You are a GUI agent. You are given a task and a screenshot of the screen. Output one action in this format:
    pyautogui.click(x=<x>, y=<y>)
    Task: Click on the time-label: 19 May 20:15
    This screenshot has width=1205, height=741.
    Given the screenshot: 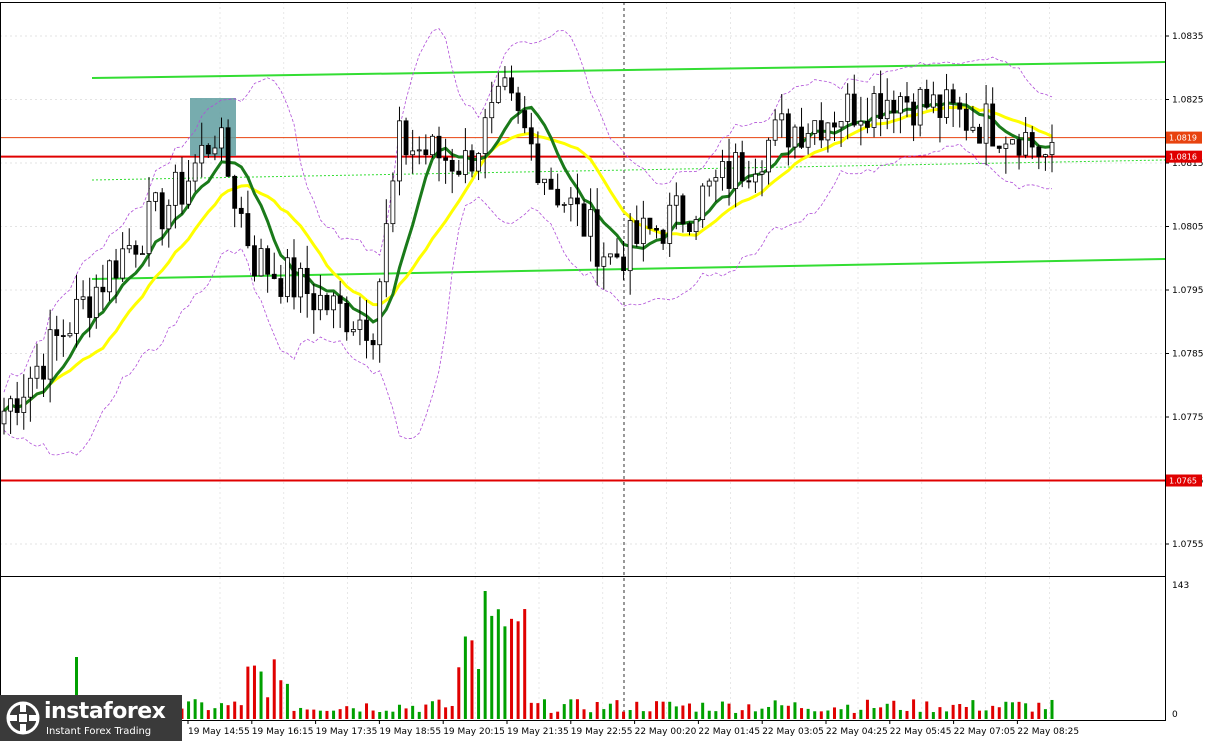 What is the action you would take?
    pyautogui.click(x=474, y=732)
    